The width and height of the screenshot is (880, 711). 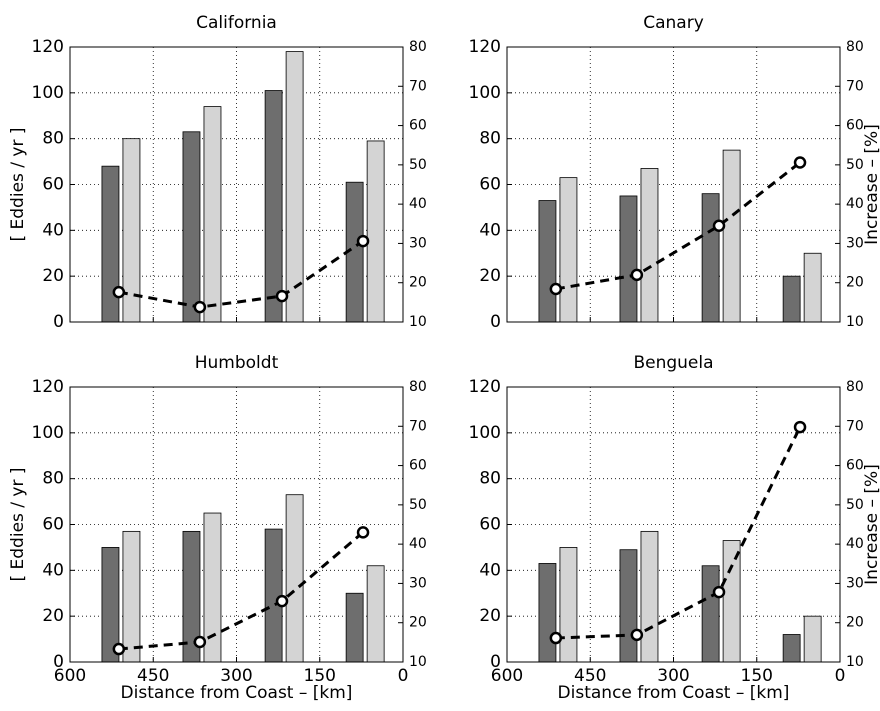 I want to click on panel-title: California, so click(x=236, y=23).